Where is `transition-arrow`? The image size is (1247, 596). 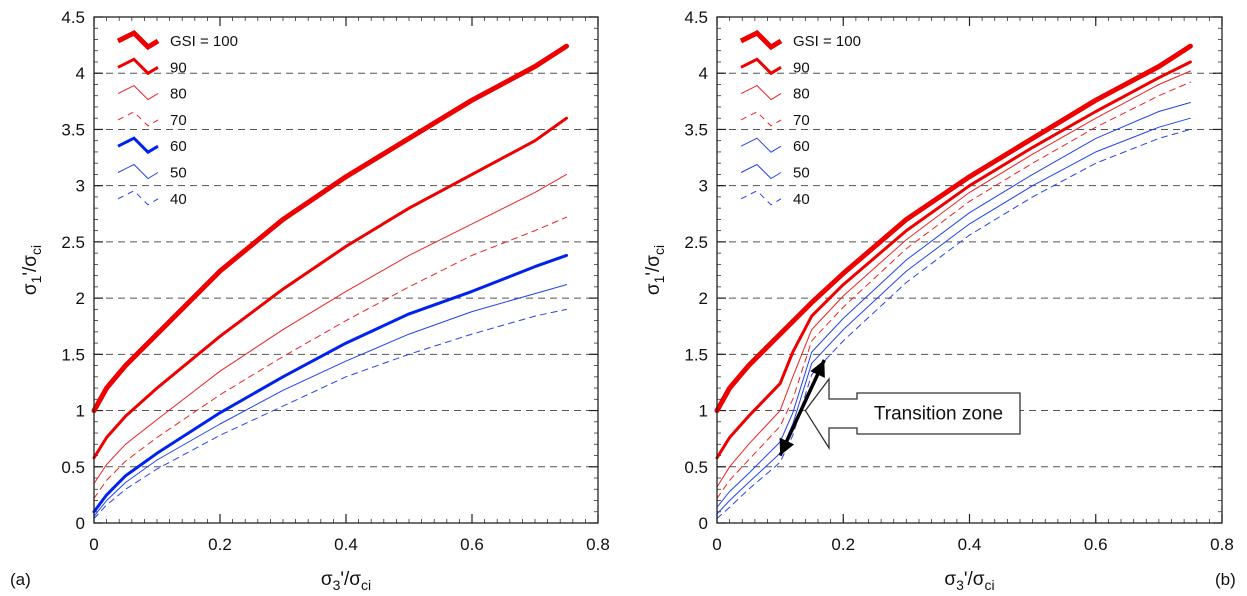
transition-arrow is located at coordinates (802, 408).